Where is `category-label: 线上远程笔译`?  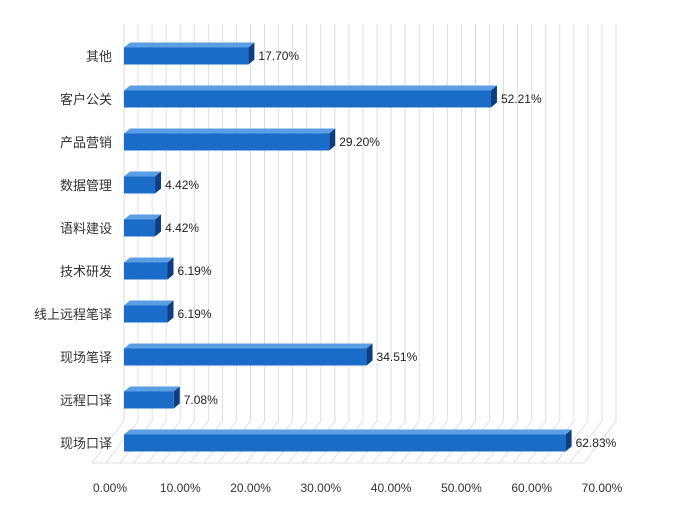 category-label: 线上远程笔译 is located at coordinates (73, 315).